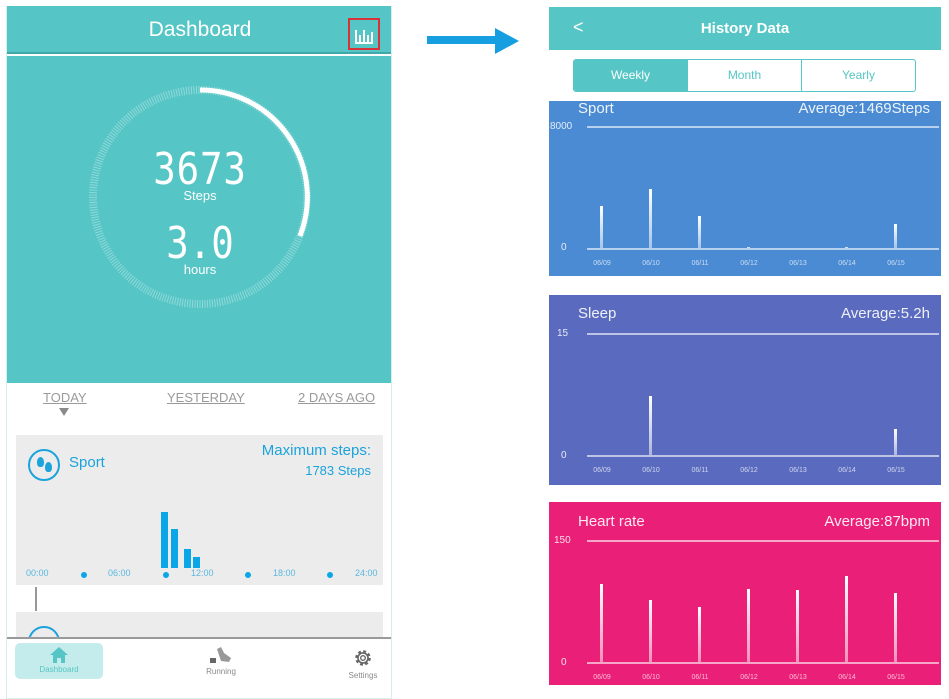 The height and width of the screenshot is (699, 949). Describe the element at coordinates (37, 573) in the screenshot. I see `hour-label: 00:00` at that location.